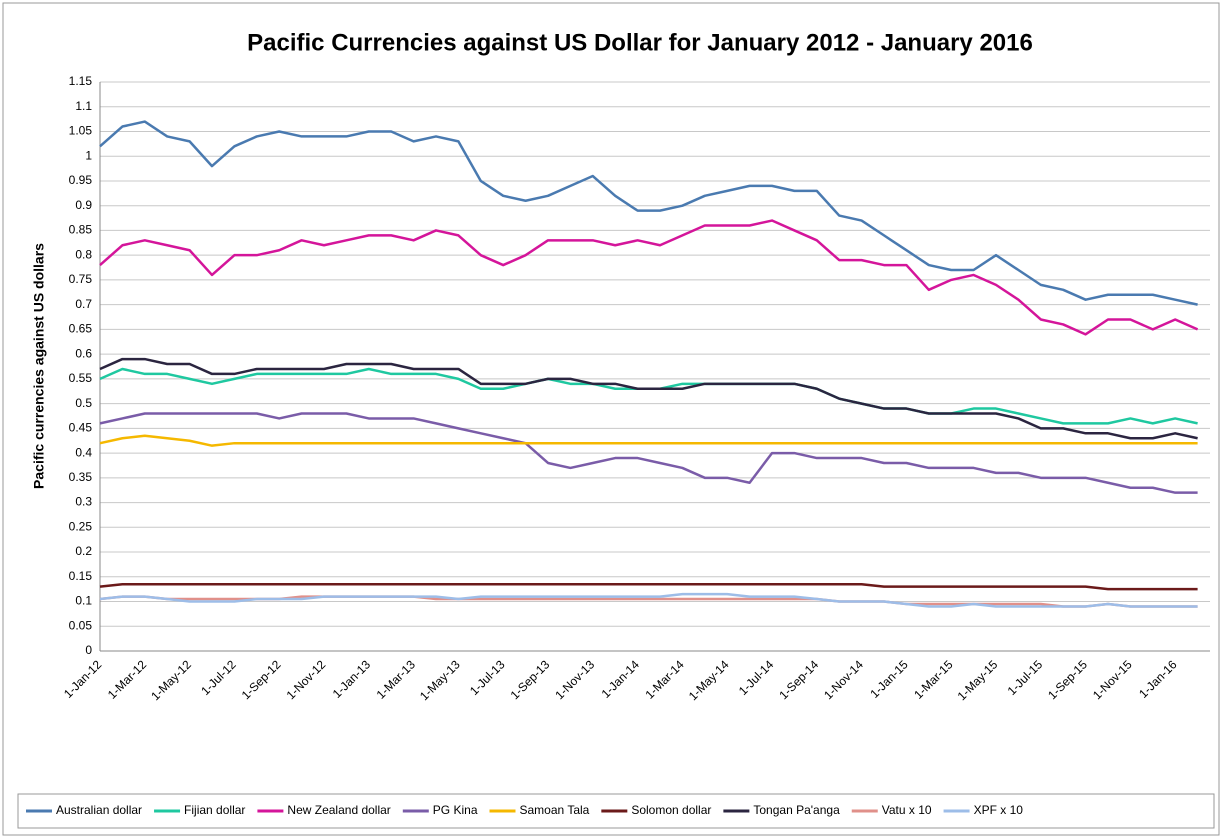 This screenshot has height=839, width=1223. I want to click on legend-label: Tongan Pa'anga, so click(796, 810).